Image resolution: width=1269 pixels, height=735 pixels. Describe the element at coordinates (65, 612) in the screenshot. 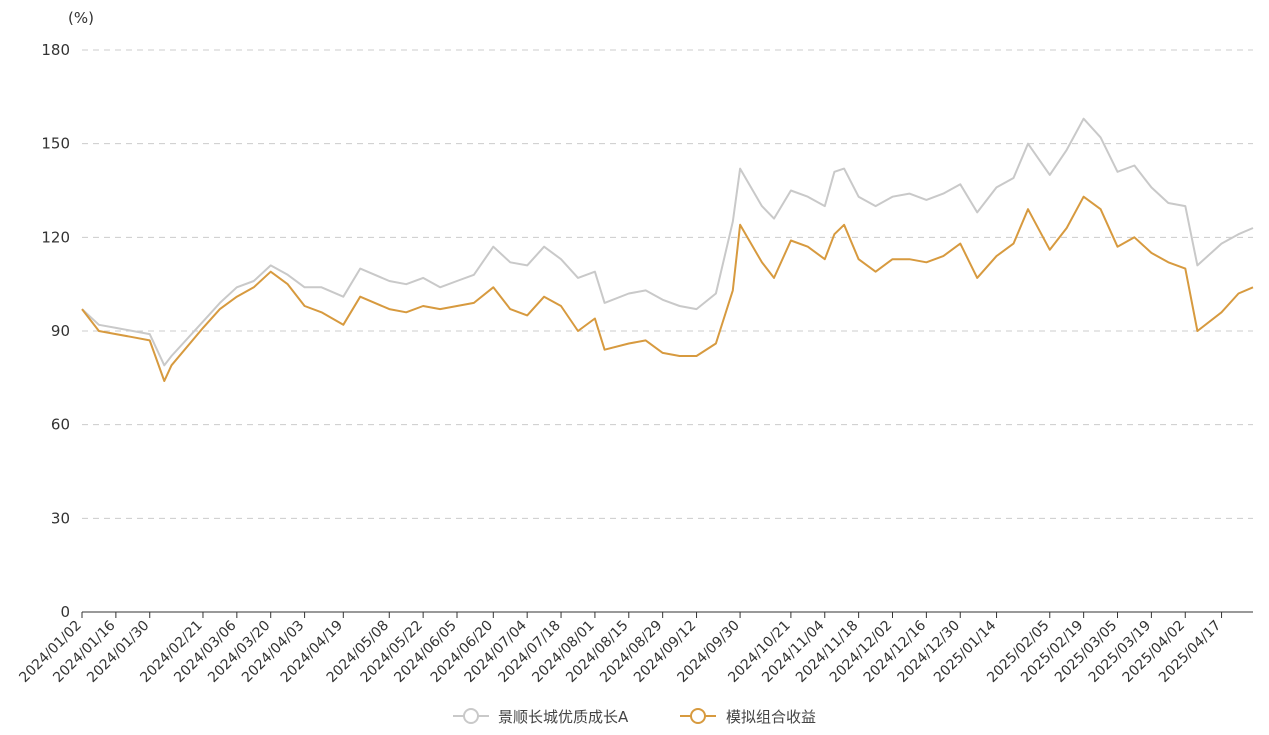

I see `y-tick-label-0: 0` at that location.